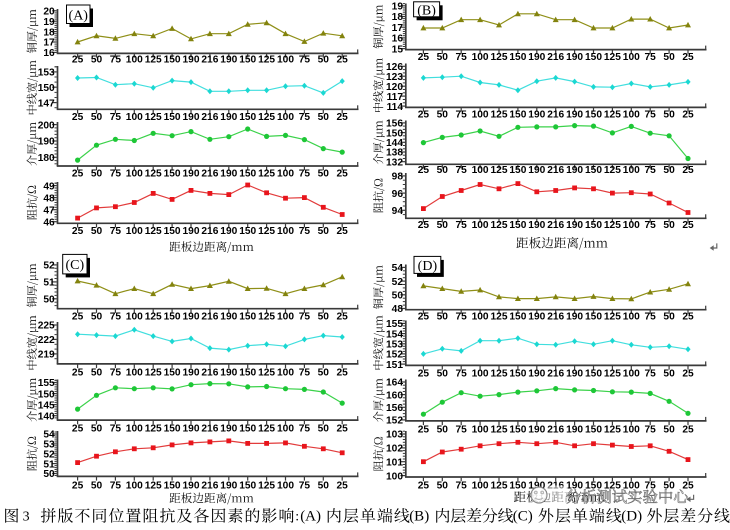 Image resolution: width=730 pixels, height=530 pixels. I want to click on svg-text: 54, so click(49, 435).